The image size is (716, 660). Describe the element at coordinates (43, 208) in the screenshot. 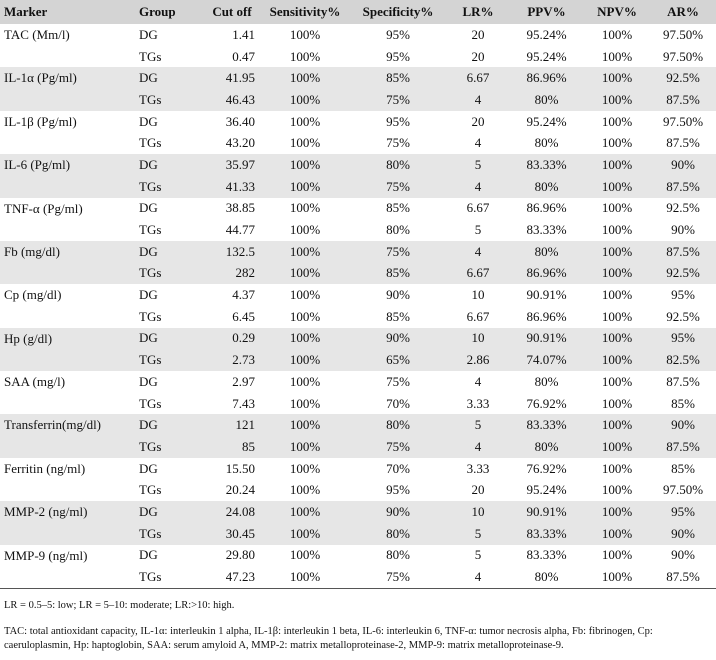

I see `marker-cell: TNF-α (Pg/ml)` at that location.